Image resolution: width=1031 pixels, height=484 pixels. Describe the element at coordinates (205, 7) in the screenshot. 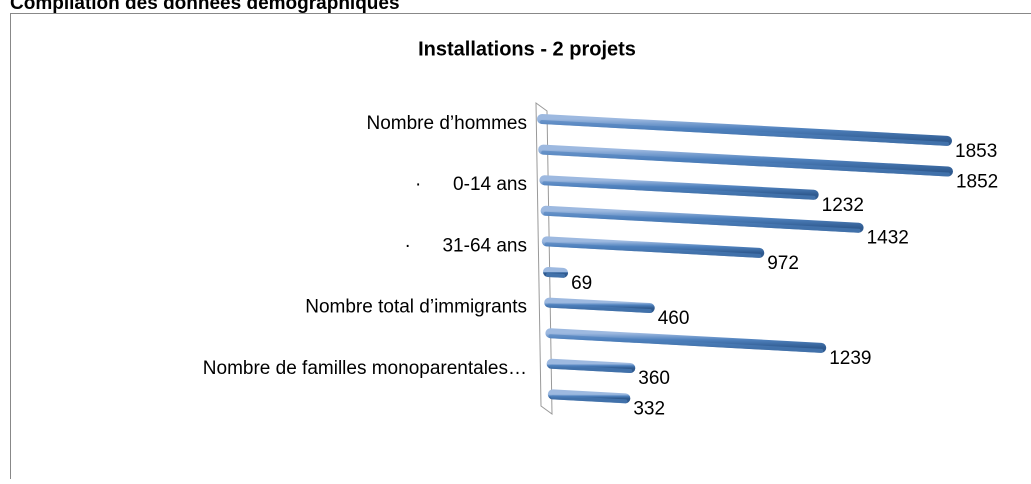

I see `page-header: Compilation des données démographiques` at that location.